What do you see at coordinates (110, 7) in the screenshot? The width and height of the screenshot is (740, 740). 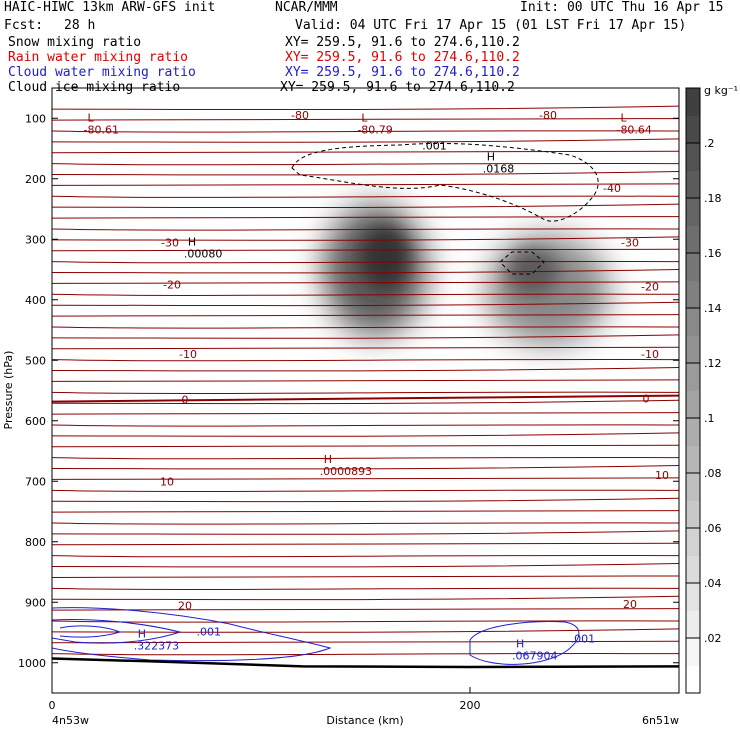 I see `model-title: HAIC-HIWC 13km ARW-GFS init` at bounding box center [110, 7].